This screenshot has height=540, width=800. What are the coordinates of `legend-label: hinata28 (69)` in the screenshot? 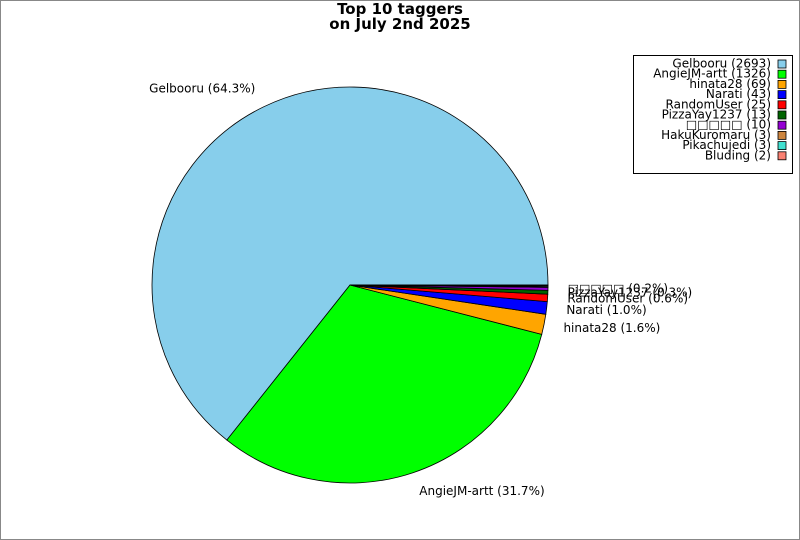 It's located at (730, 84).